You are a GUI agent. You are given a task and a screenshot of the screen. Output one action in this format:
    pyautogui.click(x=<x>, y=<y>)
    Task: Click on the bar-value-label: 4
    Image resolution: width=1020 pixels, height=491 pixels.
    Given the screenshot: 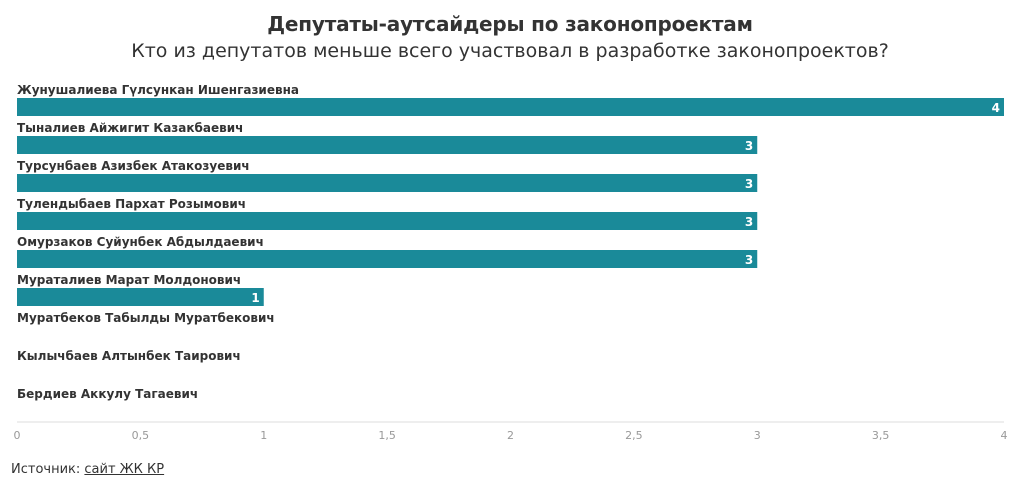 What is the action you would take?
    pyautogui.click(x=996, y=108)
    